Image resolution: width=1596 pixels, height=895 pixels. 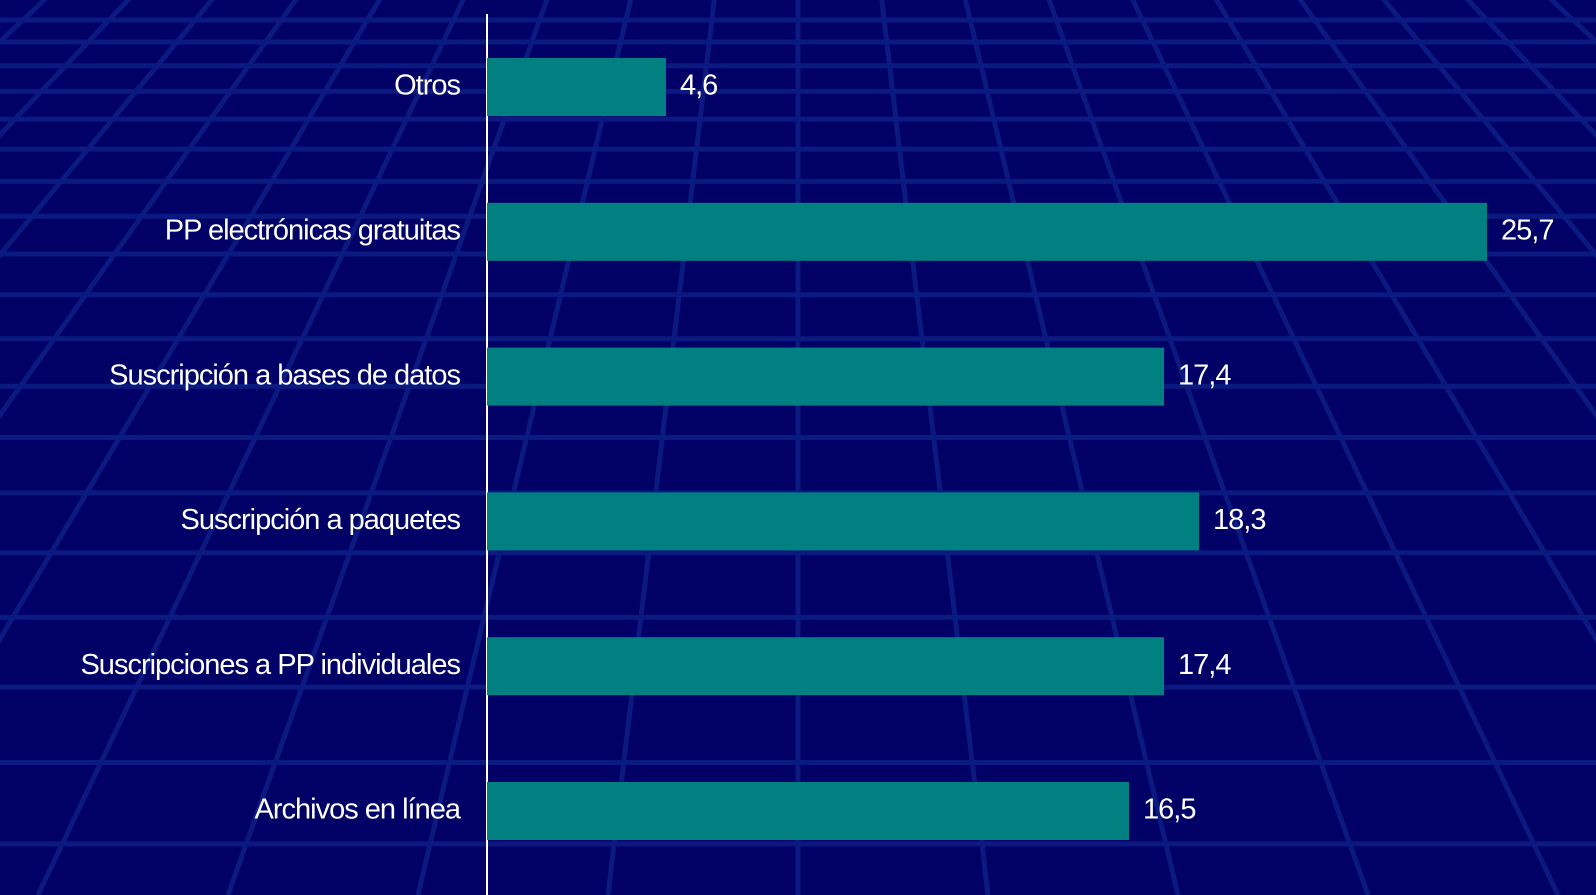 What do you see at coordinates (1527, 230) in the screenshot?
I see `value-label: 25,7` at bounding box center [1527, 230].